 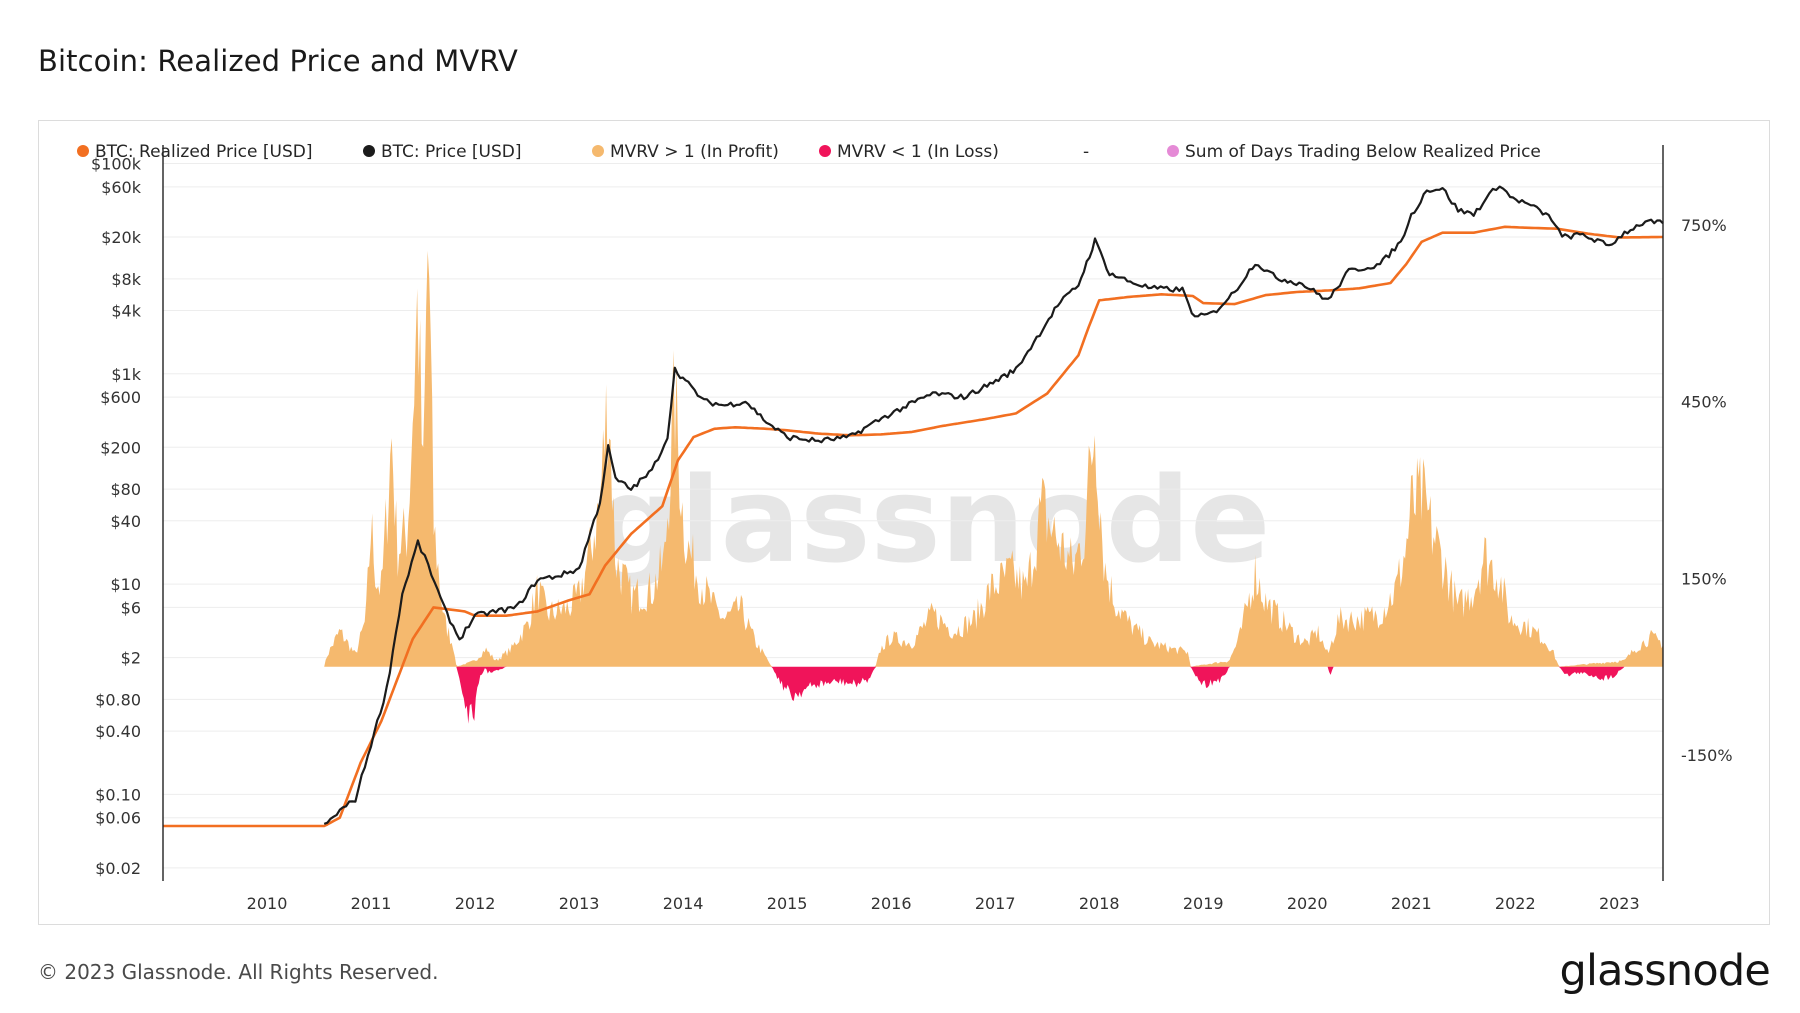 I want to click on legend-item: Sum of Days Trading Below Realized Price, so click(x=1354, y=152).